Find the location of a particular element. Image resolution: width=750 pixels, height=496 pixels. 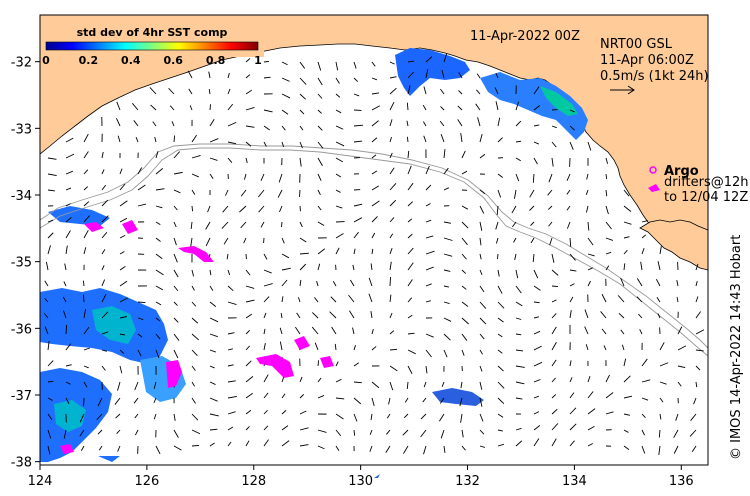

lon-tick-label: 126 is located at coordinates (146, 481).